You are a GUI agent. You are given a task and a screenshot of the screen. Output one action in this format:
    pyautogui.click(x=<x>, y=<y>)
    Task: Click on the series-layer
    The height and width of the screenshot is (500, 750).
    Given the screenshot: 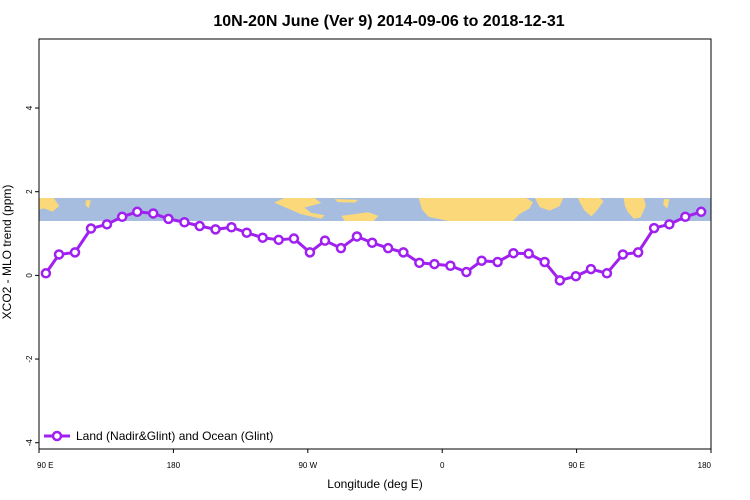 What is the action you would take?
    pyautogui.click(x=373, y=246)
    